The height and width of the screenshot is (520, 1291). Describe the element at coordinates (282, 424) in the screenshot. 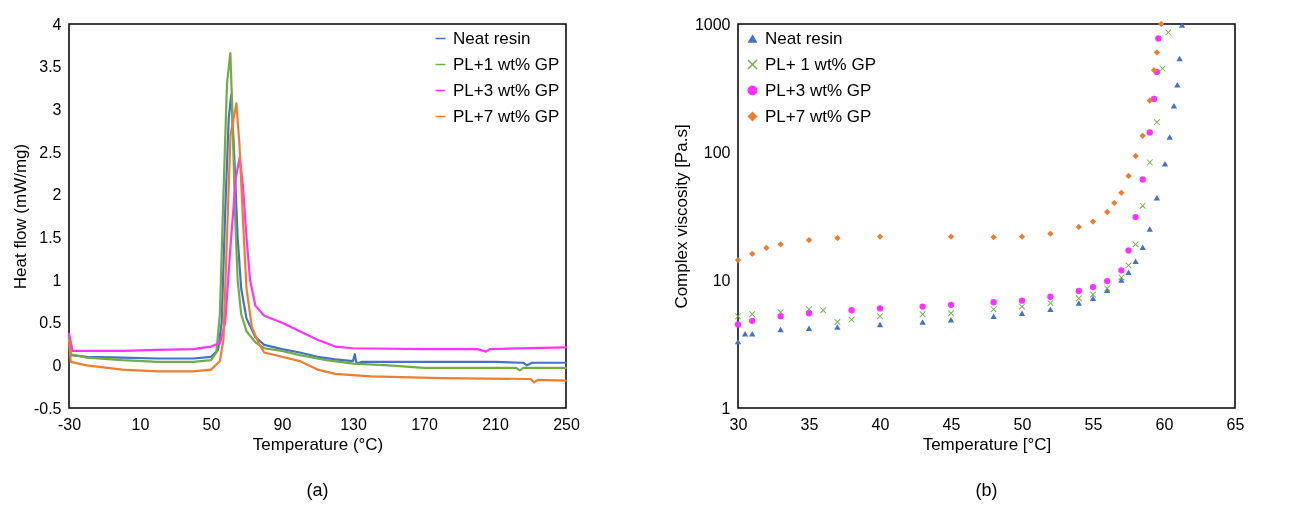

I see `x-tick-label: 90` at that location.